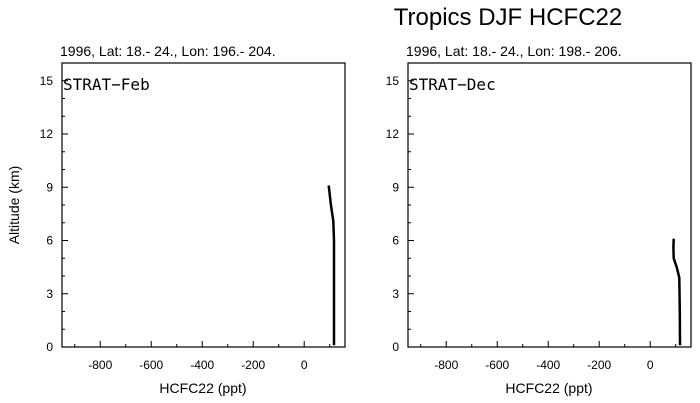  I want to click on panel-right-series, so click(677, 292).